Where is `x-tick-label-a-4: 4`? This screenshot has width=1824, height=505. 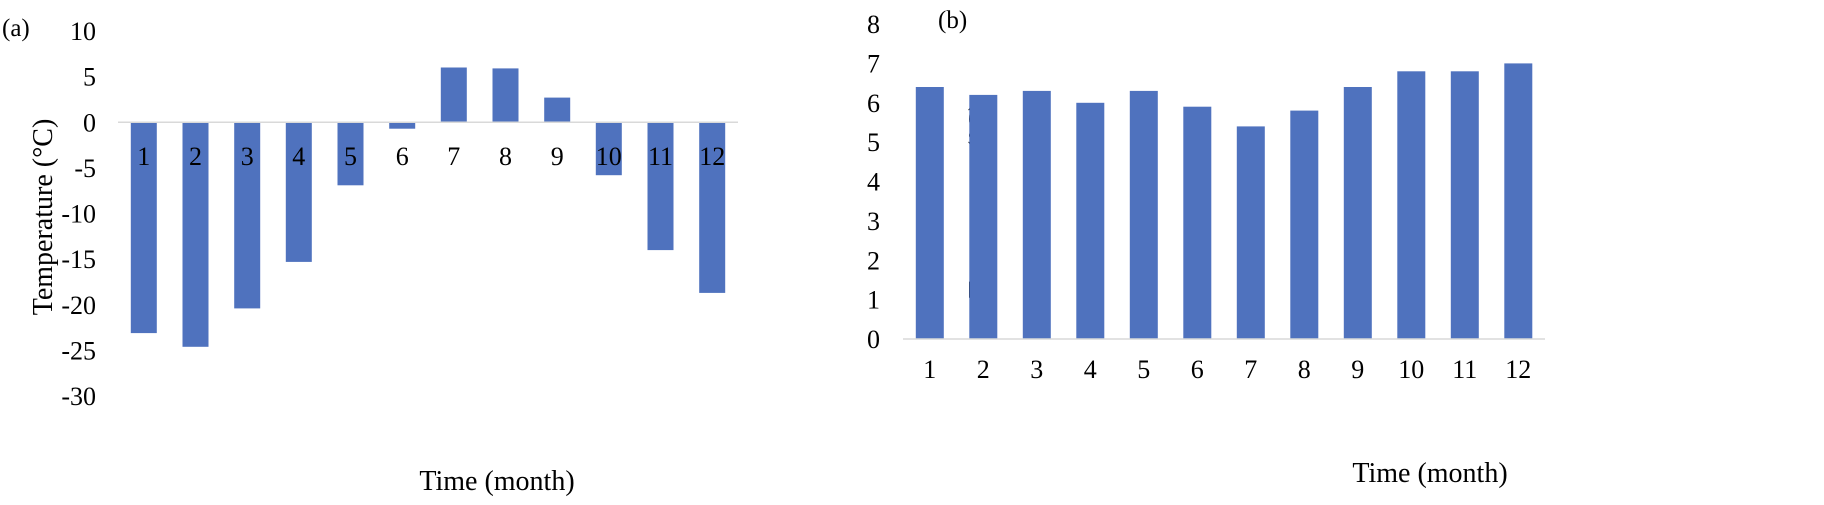
x-tick-label-a-4: 4 is located at coordinates (298, 156).